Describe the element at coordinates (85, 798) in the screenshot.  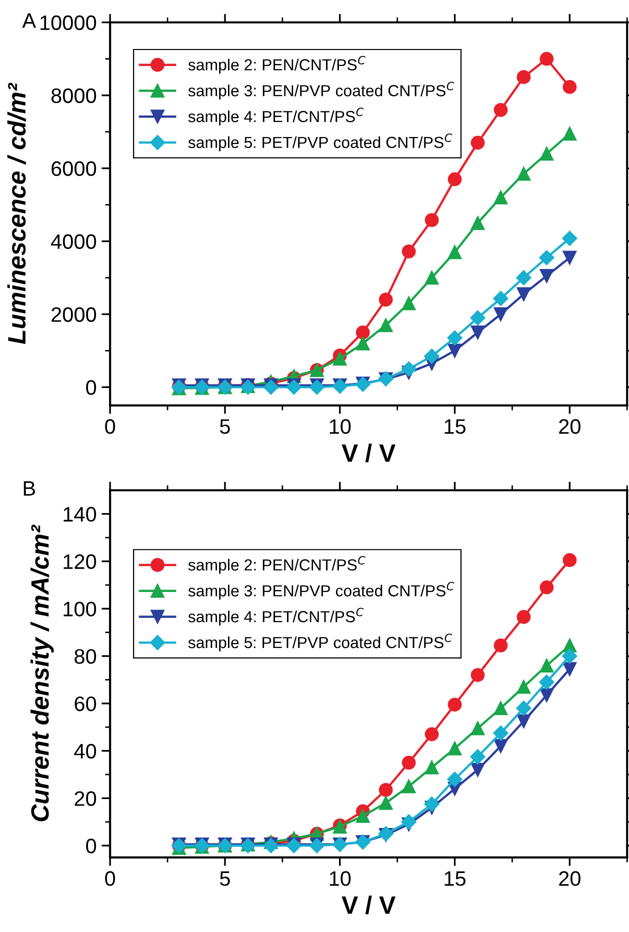
I see `y-tick-label: 20` at that location.